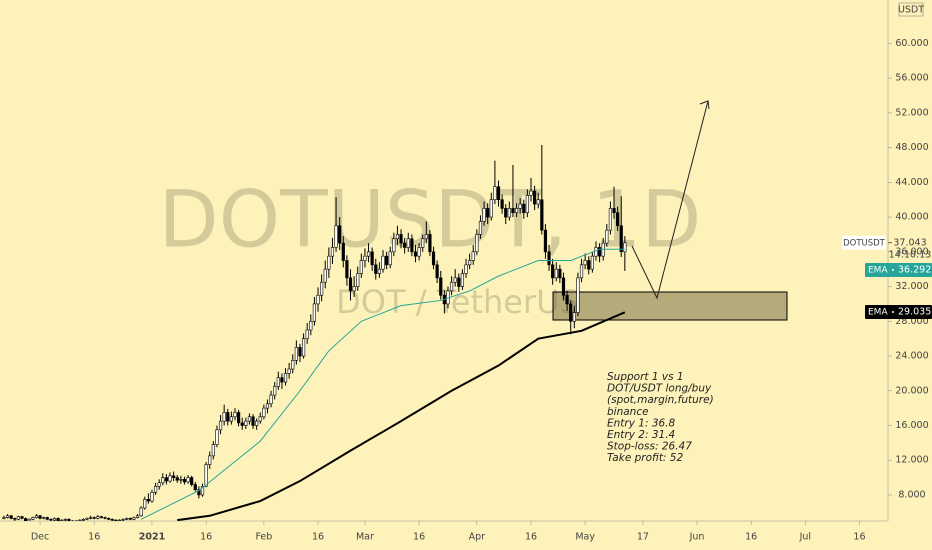 Image resolution: width=932 pixels, height=550 pixels. I want to click on y-tick-label: 16.000, so click(911, 425).